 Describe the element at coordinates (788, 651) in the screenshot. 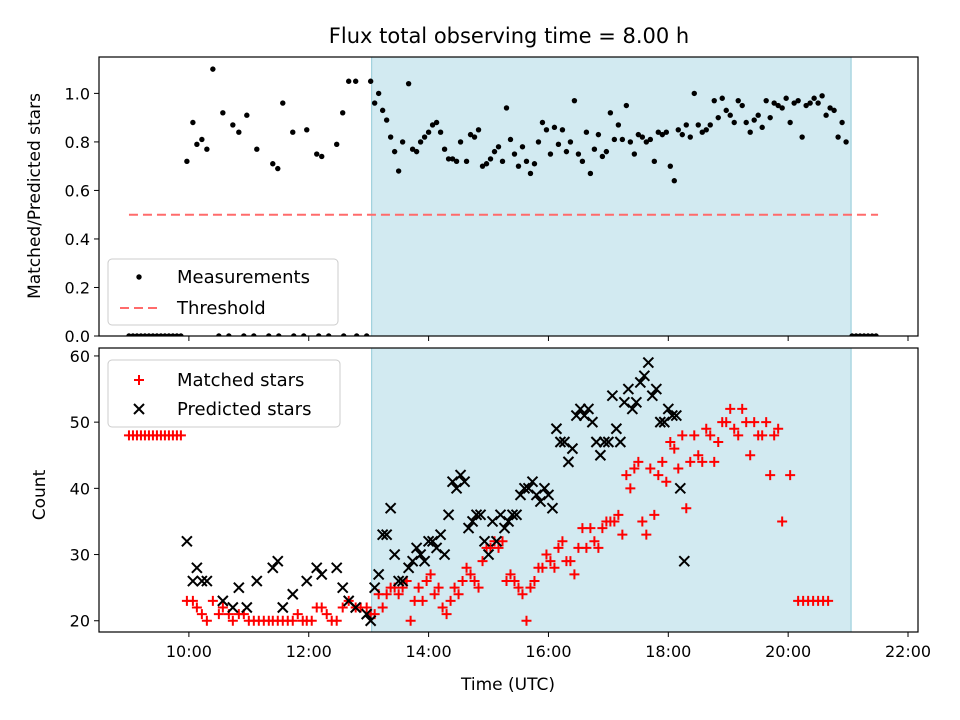

I see `bottom-xtick-label: 20:00` at that location.